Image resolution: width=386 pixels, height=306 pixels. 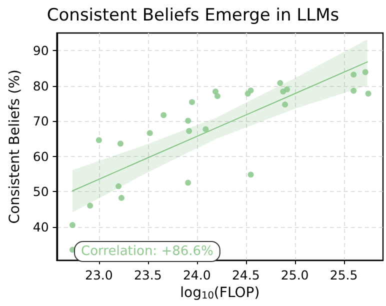 I want to click on y-tick-label: 70, so click(x=40, y=121).